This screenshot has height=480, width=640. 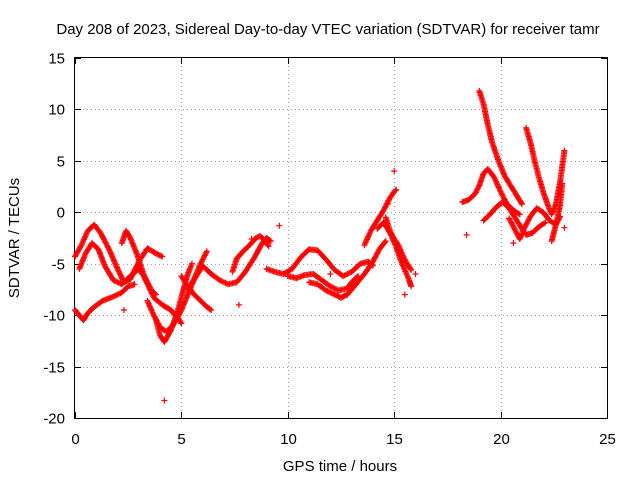 I want to click on y-tick-label: -15, so click(x=54, y=368).